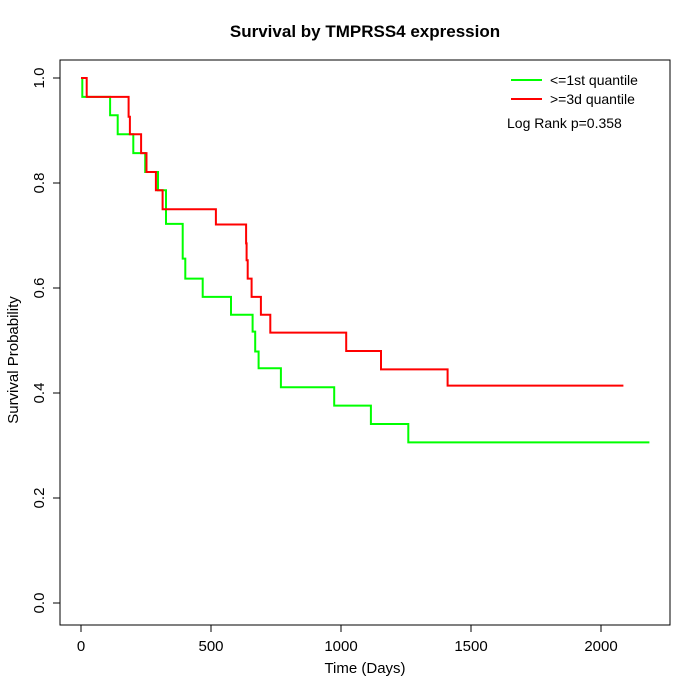  What do you see at coordinates (39, 393) in the screenshot?
I see `y-tick-label: 0.4` at bounding box center [39, 393].